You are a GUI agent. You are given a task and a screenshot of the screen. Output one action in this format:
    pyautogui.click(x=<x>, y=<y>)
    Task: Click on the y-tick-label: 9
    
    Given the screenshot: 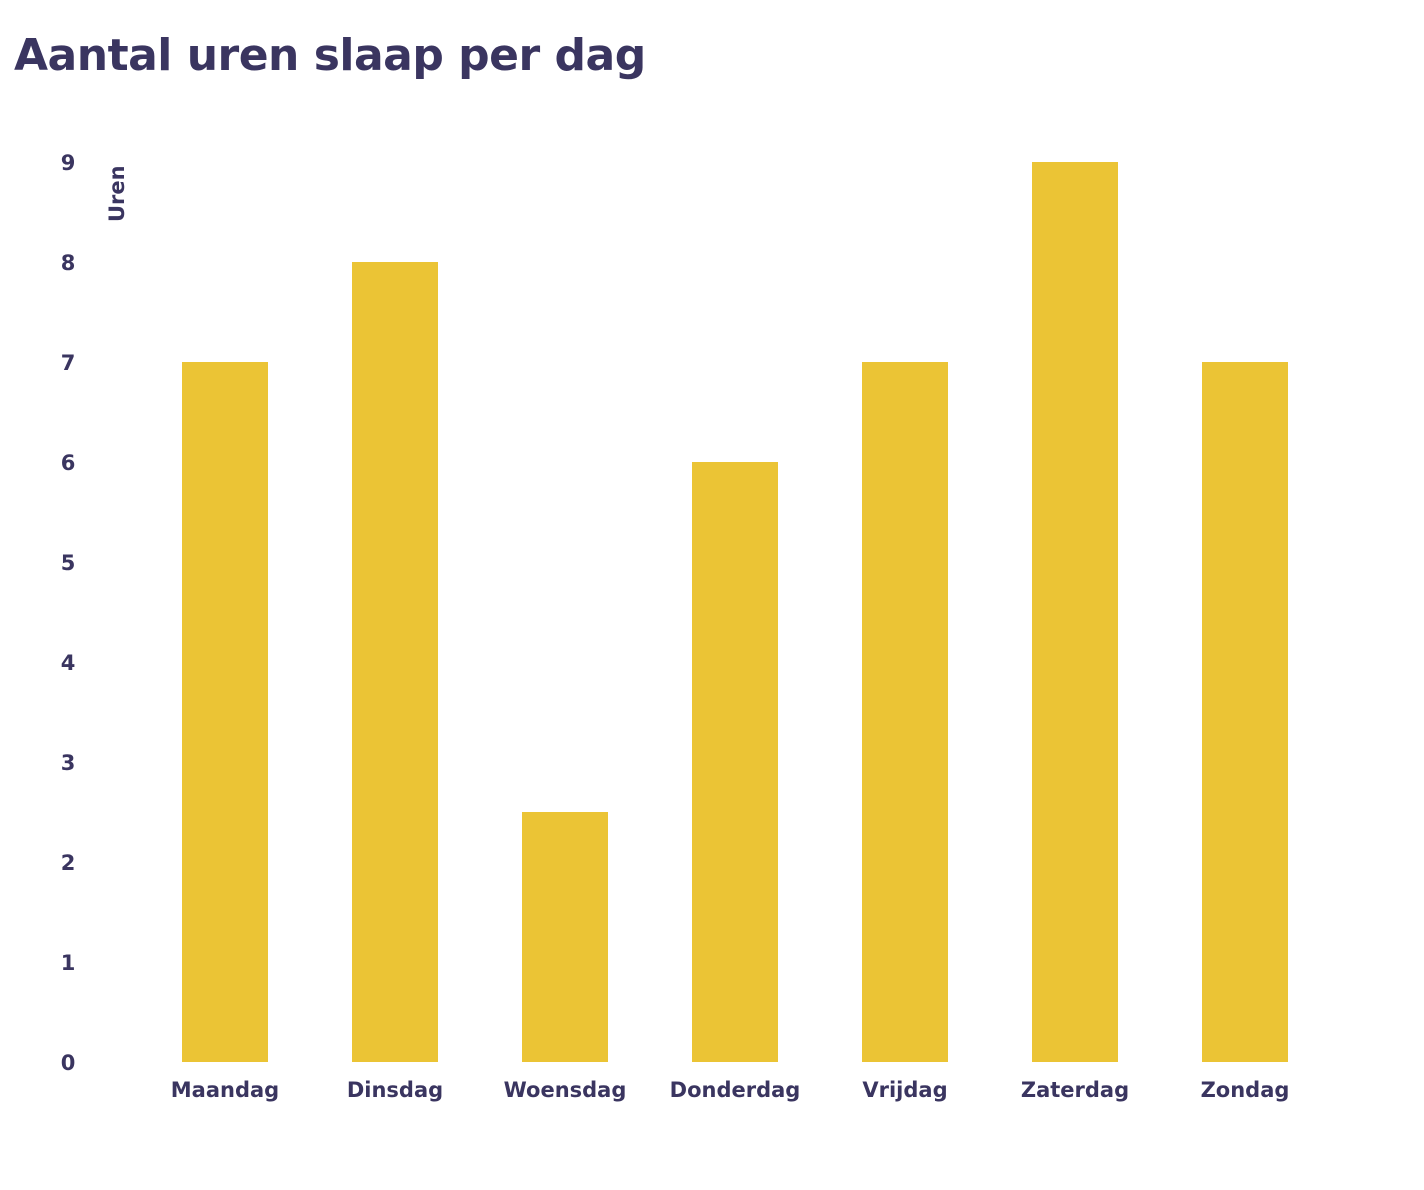 What is the action you would take?
    pyautogui.click(x=68, y=163)
    